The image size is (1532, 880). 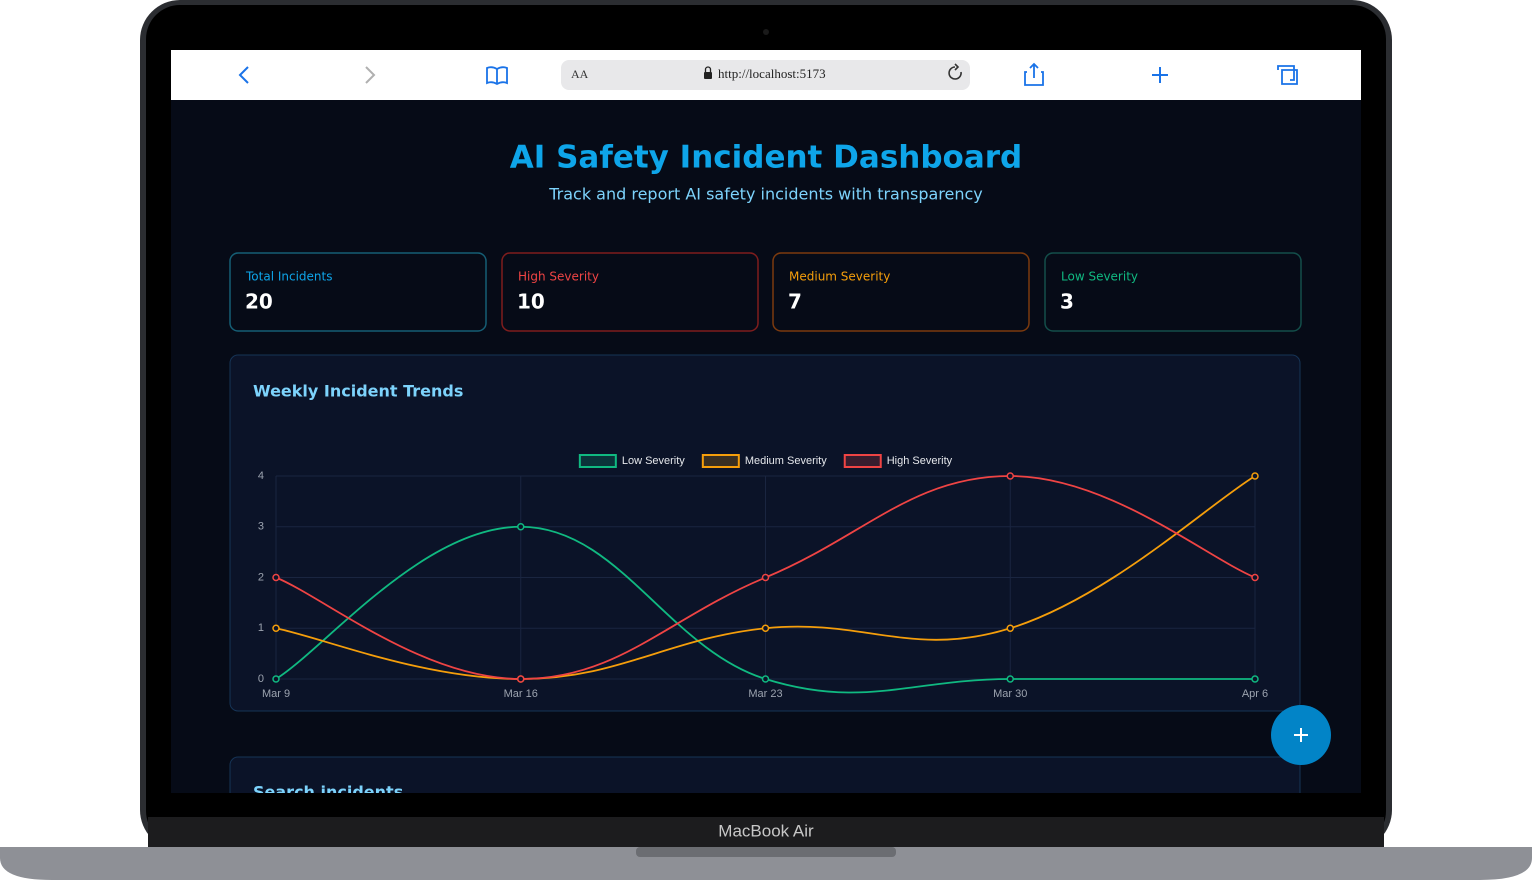 I want to click on page-title: AI Safety Incident Dashboard, so click(x=766, y=158).